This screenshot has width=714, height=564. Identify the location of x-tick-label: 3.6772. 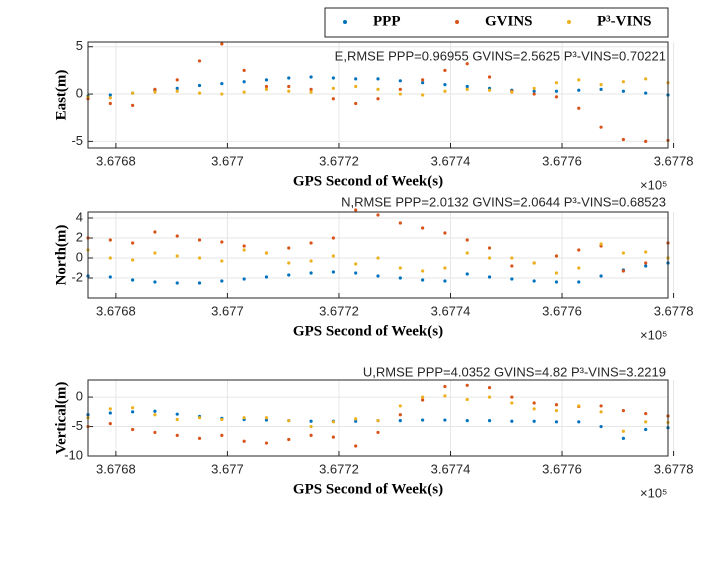
(339, 468).